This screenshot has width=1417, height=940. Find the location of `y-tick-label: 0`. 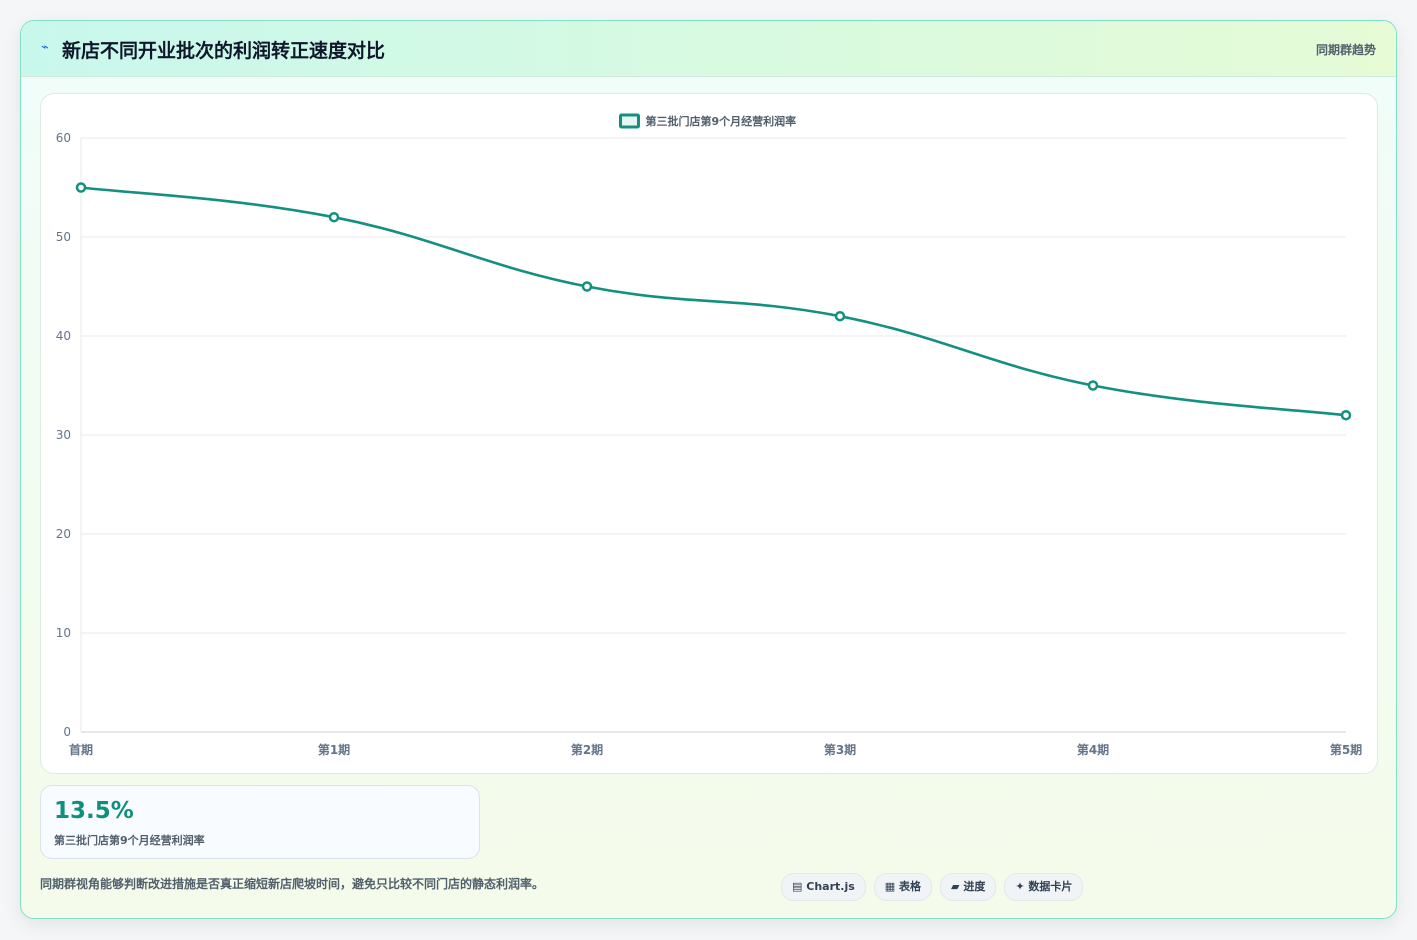

y-tick-label: 0 is located at coordinates (67, 732).